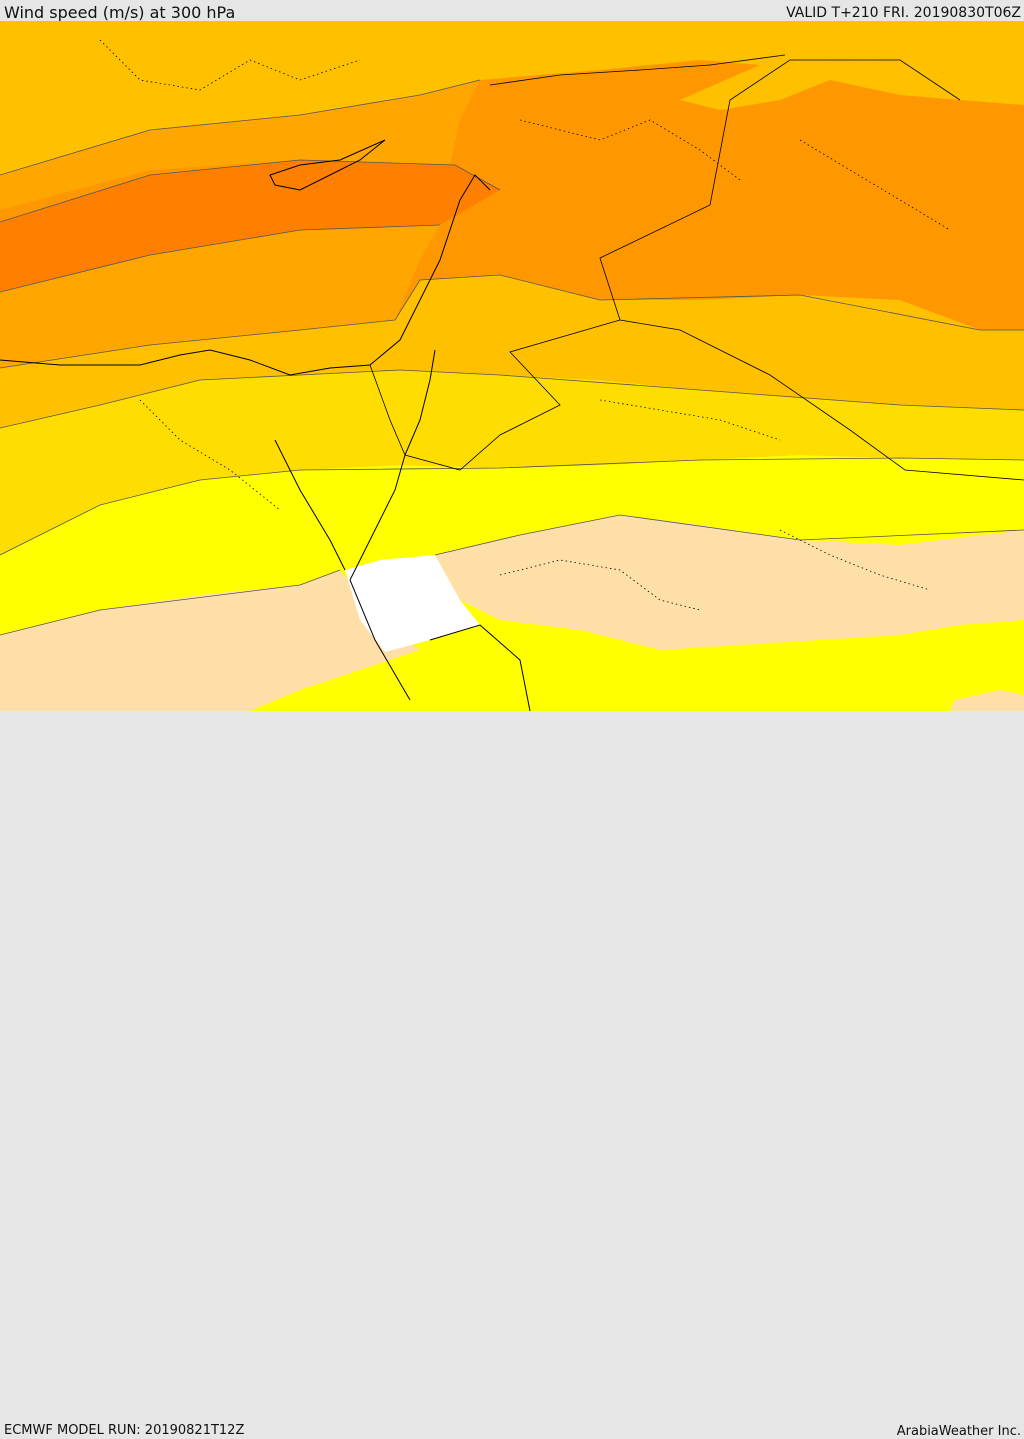 The image size is (1024, 1439). What do you see at coordinates (862, 45) in the screenshot?
I see `patch-mid-ne` at bounding box center [862, 45].